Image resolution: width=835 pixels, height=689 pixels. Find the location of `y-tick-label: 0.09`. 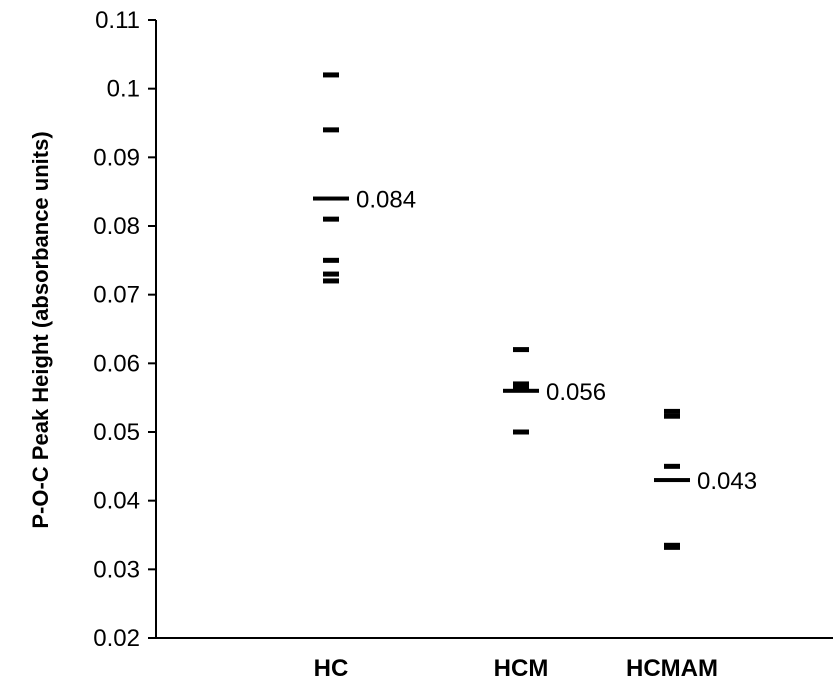

y-tick-label: 0.09 is located at coordinates (116, 157).